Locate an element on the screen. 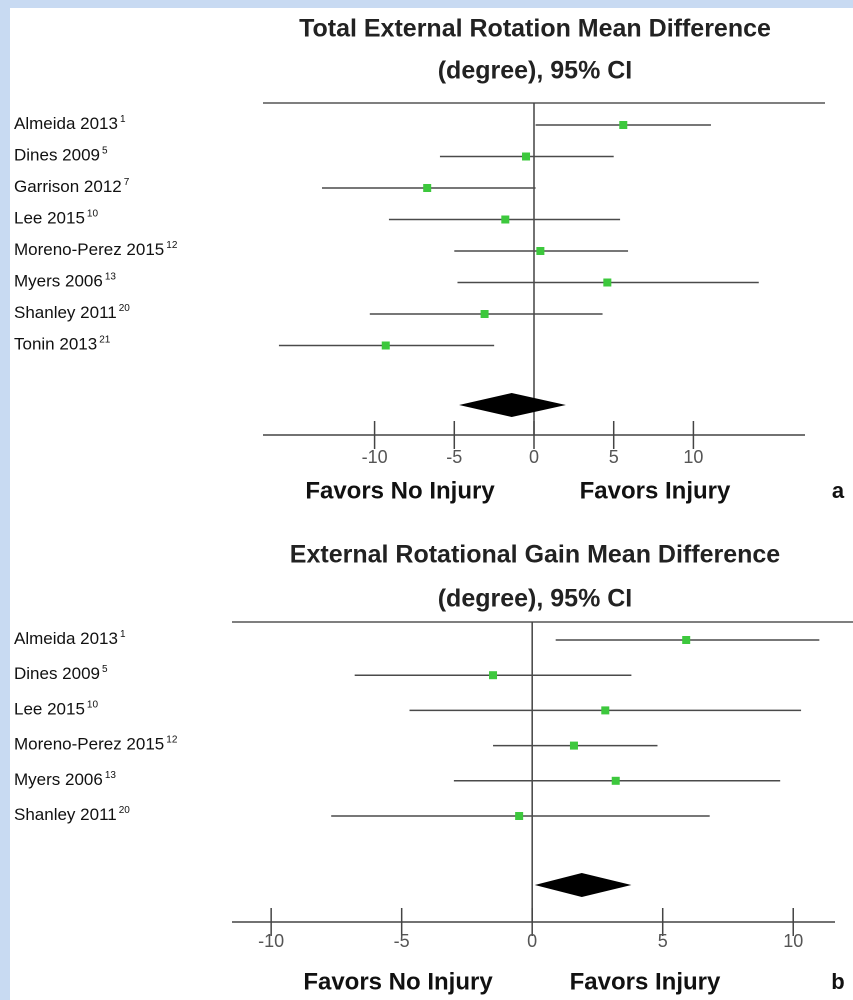 The image size is (853, 1000). study-label: Tonin 2013 21 is located at coordinates (62, 344).